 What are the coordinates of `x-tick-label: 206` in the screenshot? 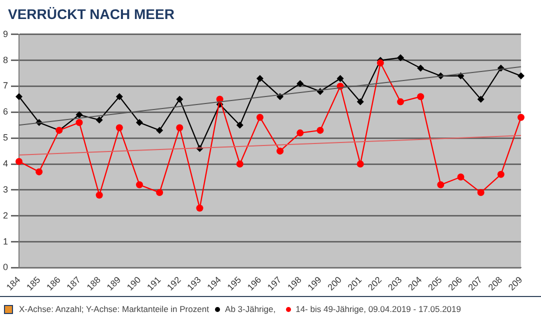 It's located at (455, 283).